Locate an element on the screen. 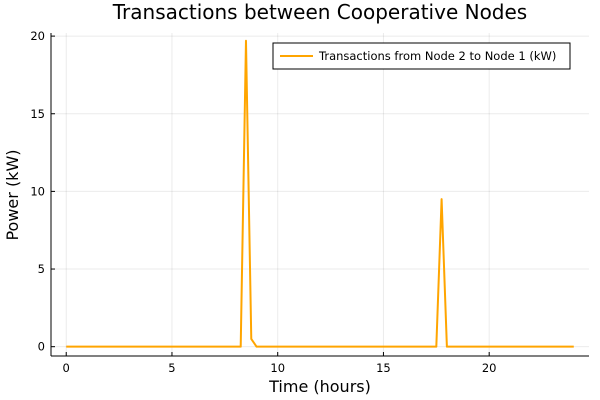 This screenshot has width=600, height=400. chart-title: Transactions between Cooperative Nodes is located at coordinates (319, 12).